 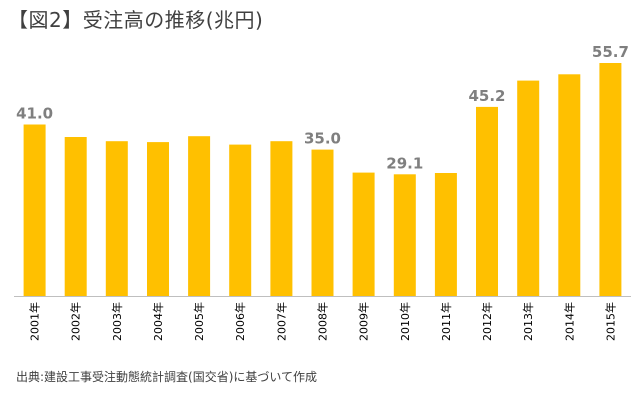 What do you see at coordinates (240, 220) in the screenshot?
I see `bar-2006年` at bounding box center [240, 220].